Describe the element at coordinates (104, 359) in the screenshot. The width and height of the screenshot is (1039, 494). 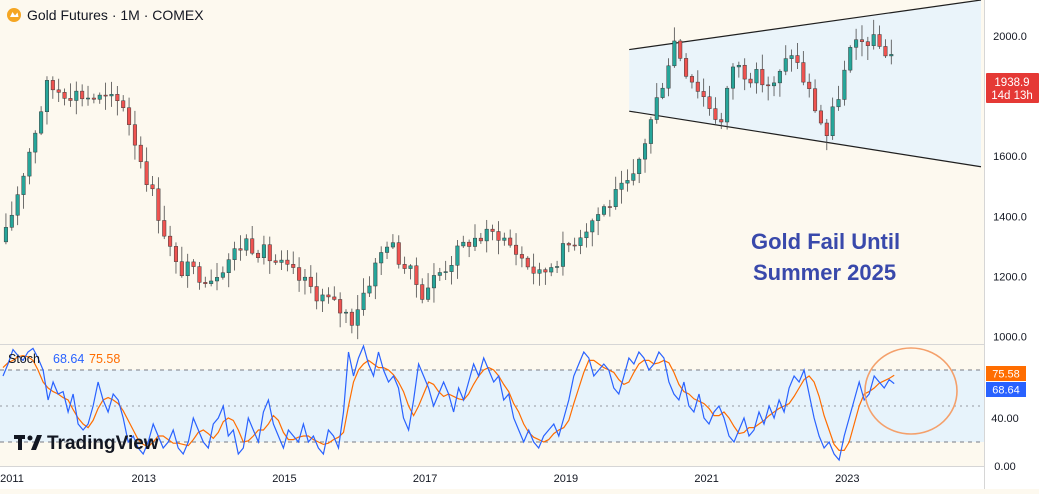
I see `stoch-d-value: 75.58` at that location.